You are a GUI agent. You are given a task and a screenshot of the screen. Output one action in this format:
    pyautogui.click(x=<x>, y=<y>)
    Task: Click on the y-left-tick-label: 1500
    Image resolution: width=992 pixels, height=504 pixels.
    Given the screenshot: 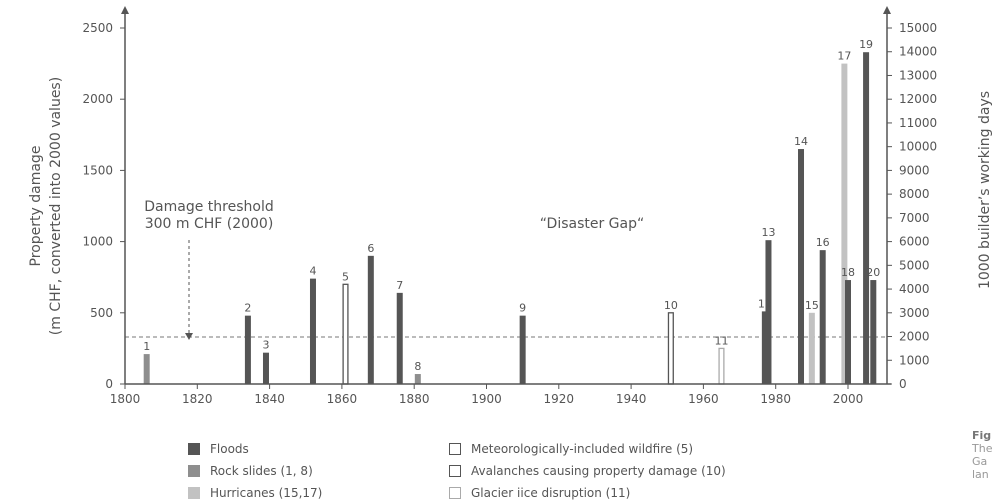 What is the action you would take?
    pyautogui.click(x=97, y=170)
    